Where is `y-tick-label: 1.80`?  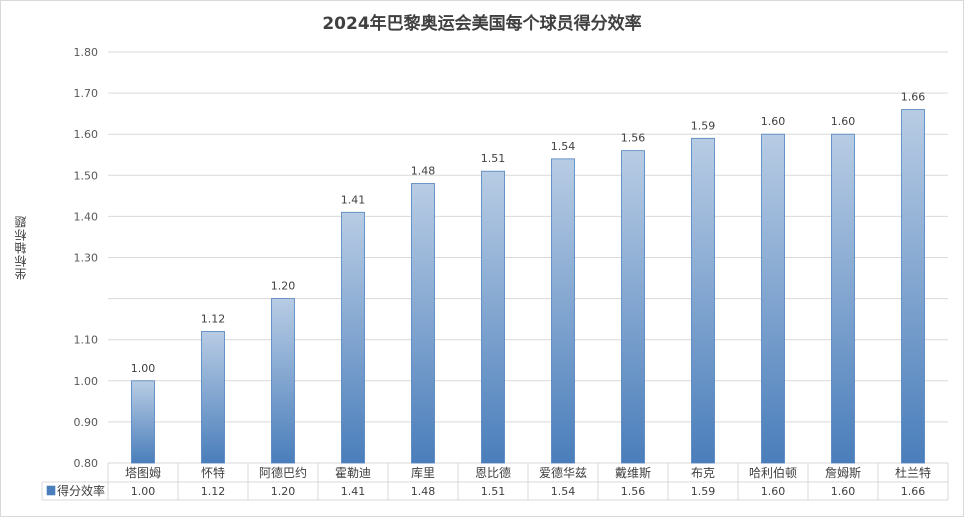 y-tick-label: 1.80 is located at coordinates (86, 52).